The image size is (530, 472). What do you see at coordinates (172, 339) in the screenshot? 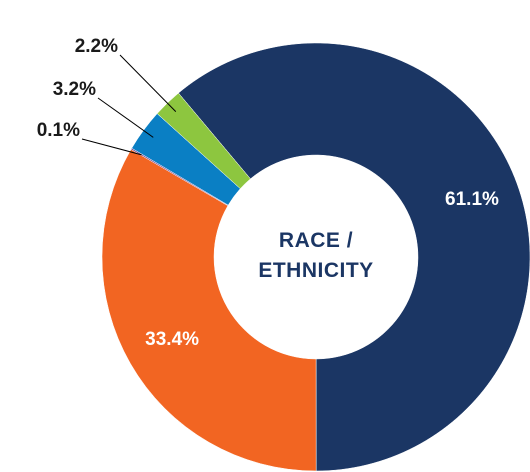
I see `data-label: 33.4%` at bounding box center [172, 339].